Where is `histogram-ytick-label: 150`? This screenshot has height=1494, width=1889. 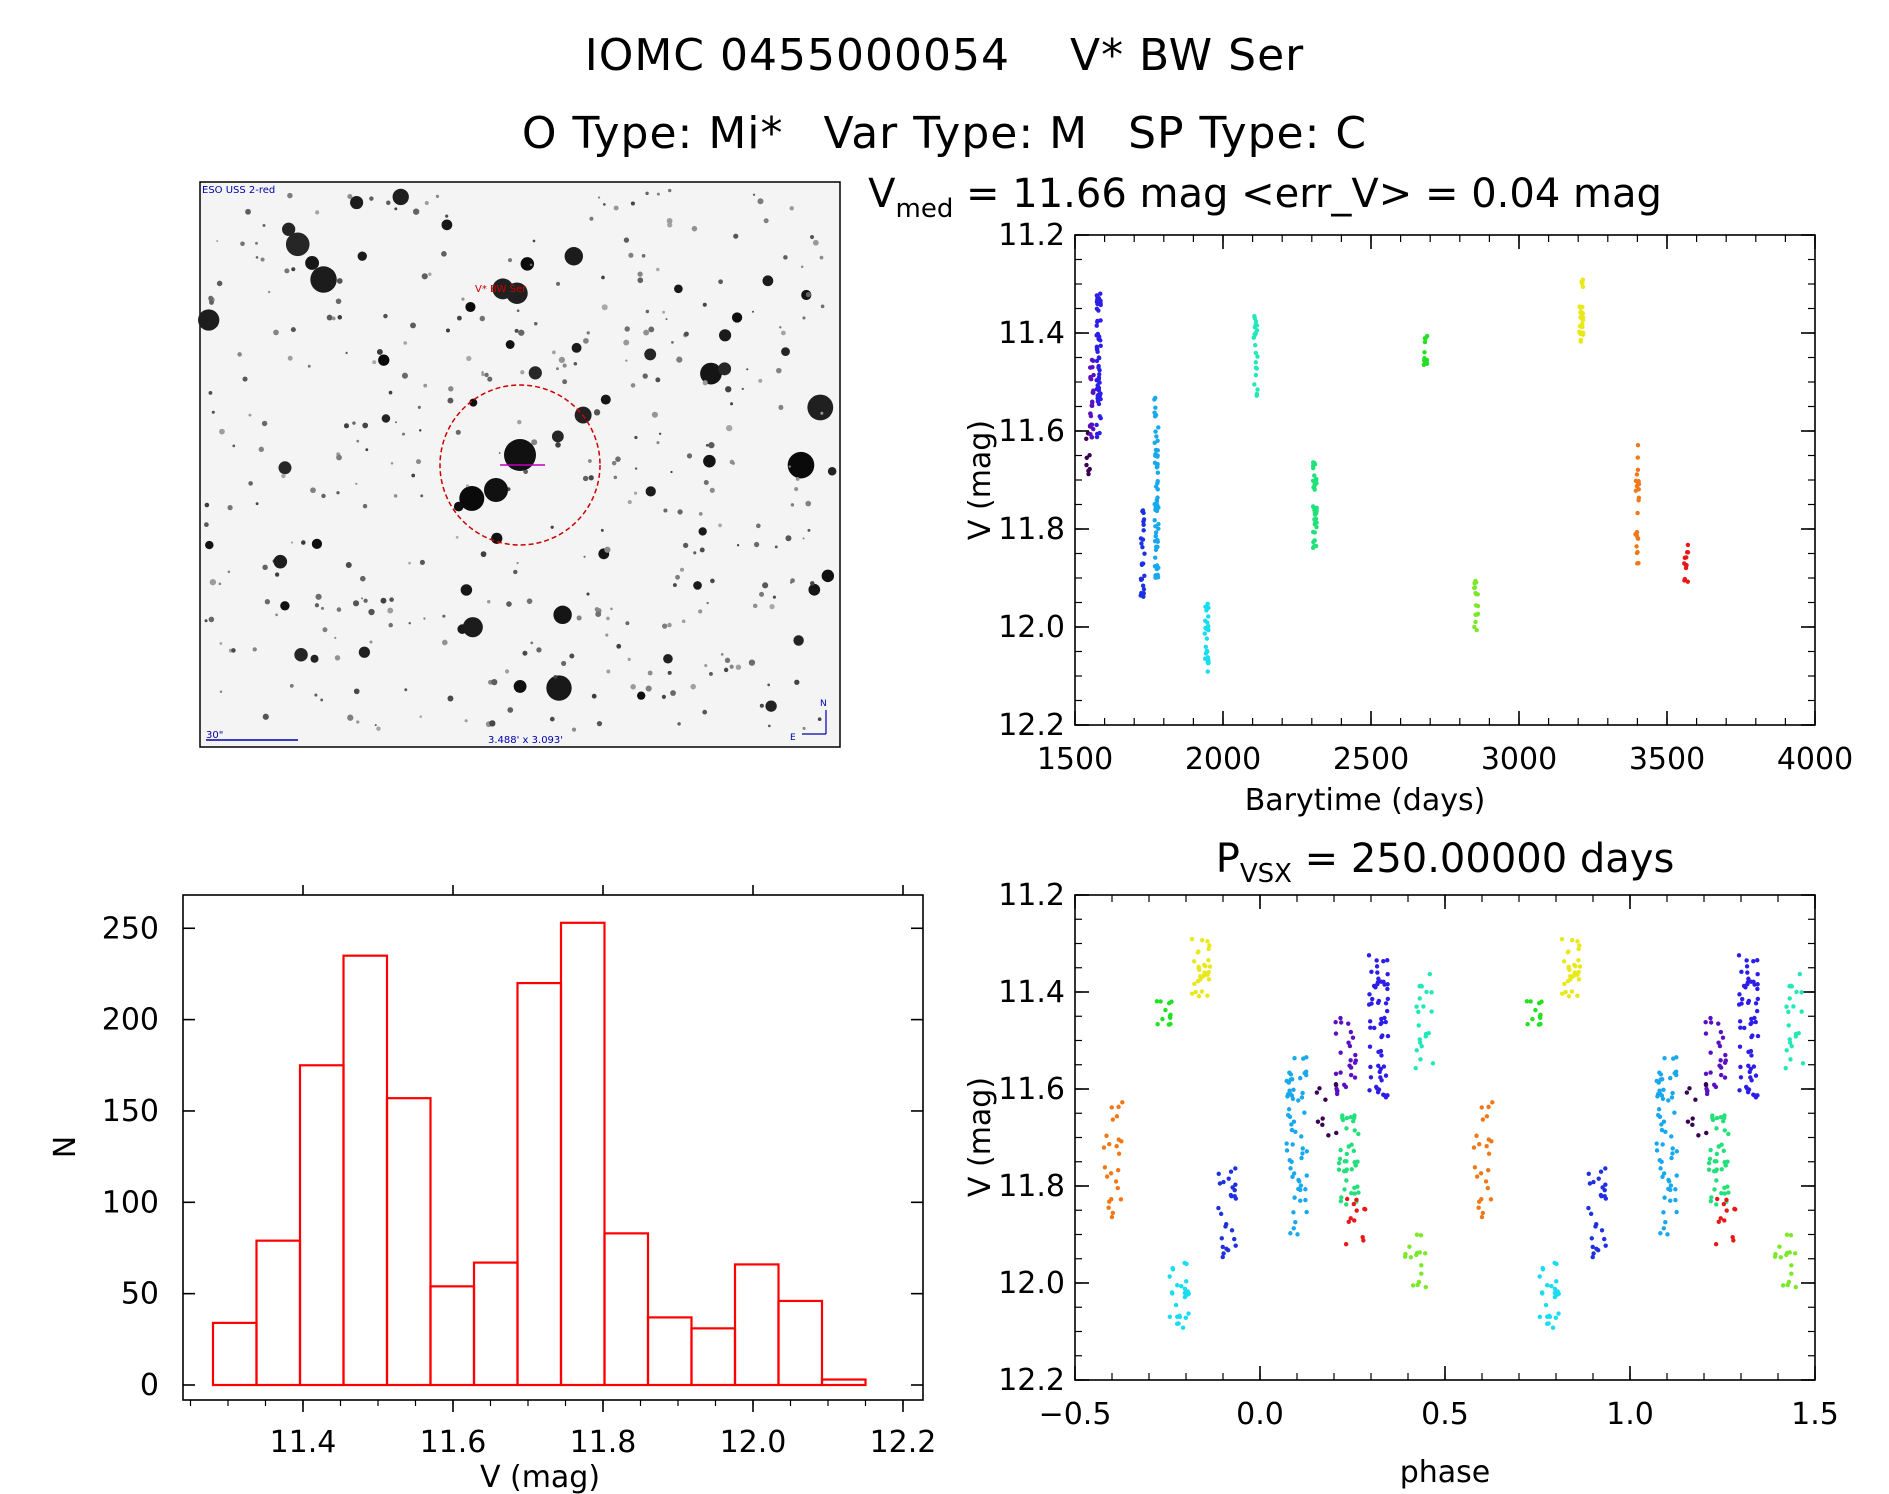
histogram-ytick-label: 150 is located at coordinates (130, 1111).